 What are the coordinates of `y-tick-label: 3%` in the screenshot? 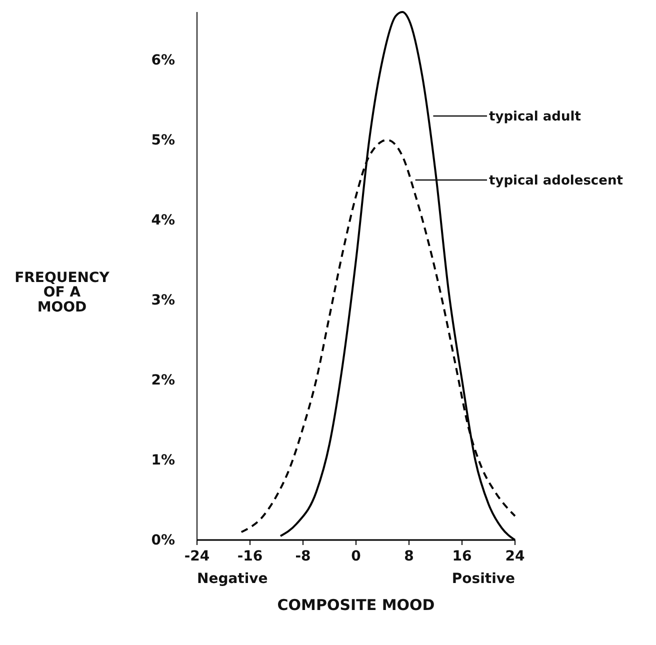 It's located at (163, 300).